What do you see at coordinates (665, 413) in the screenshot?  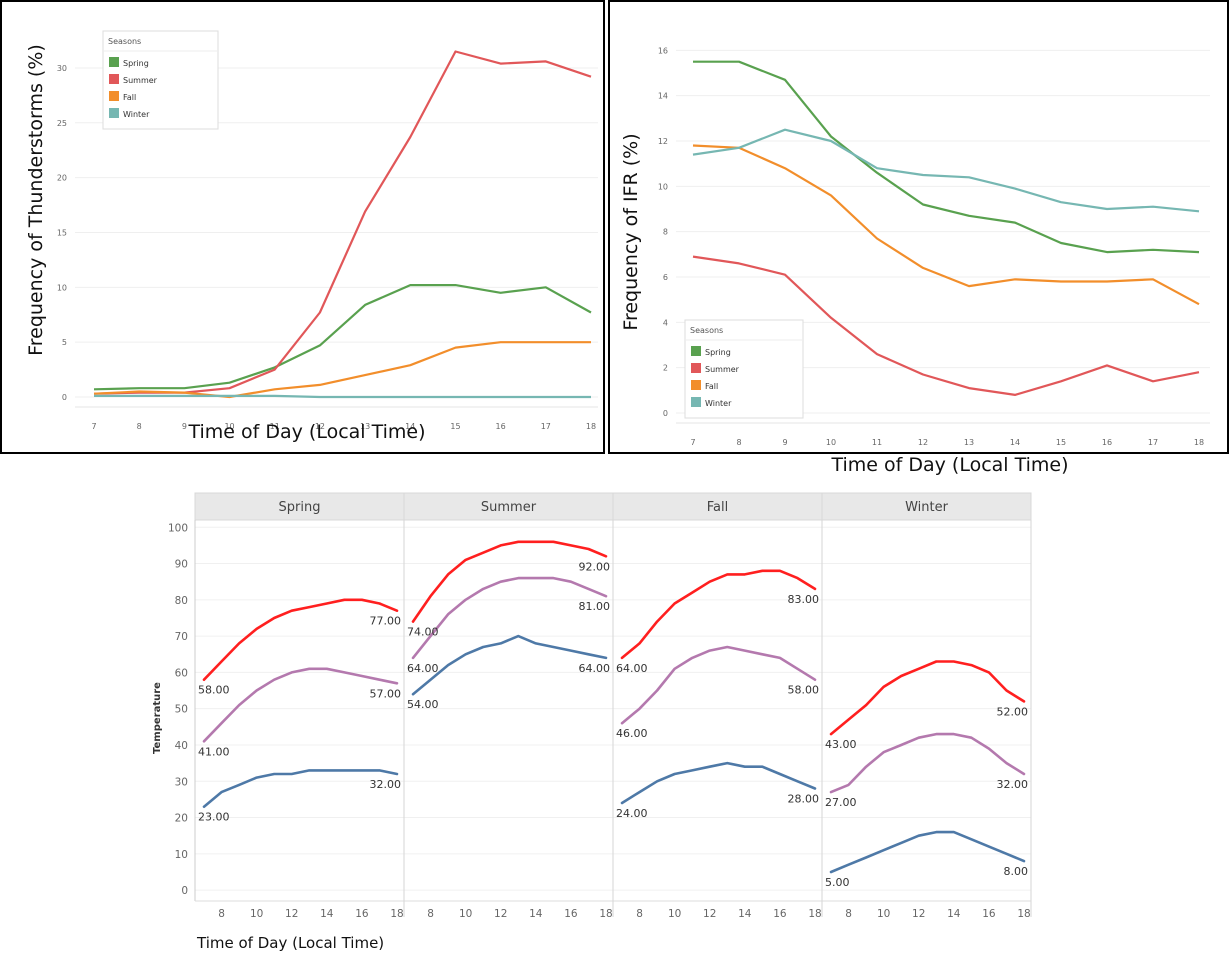 I see `p2-y-tick-label: 0` at bounding box center [665, 413].